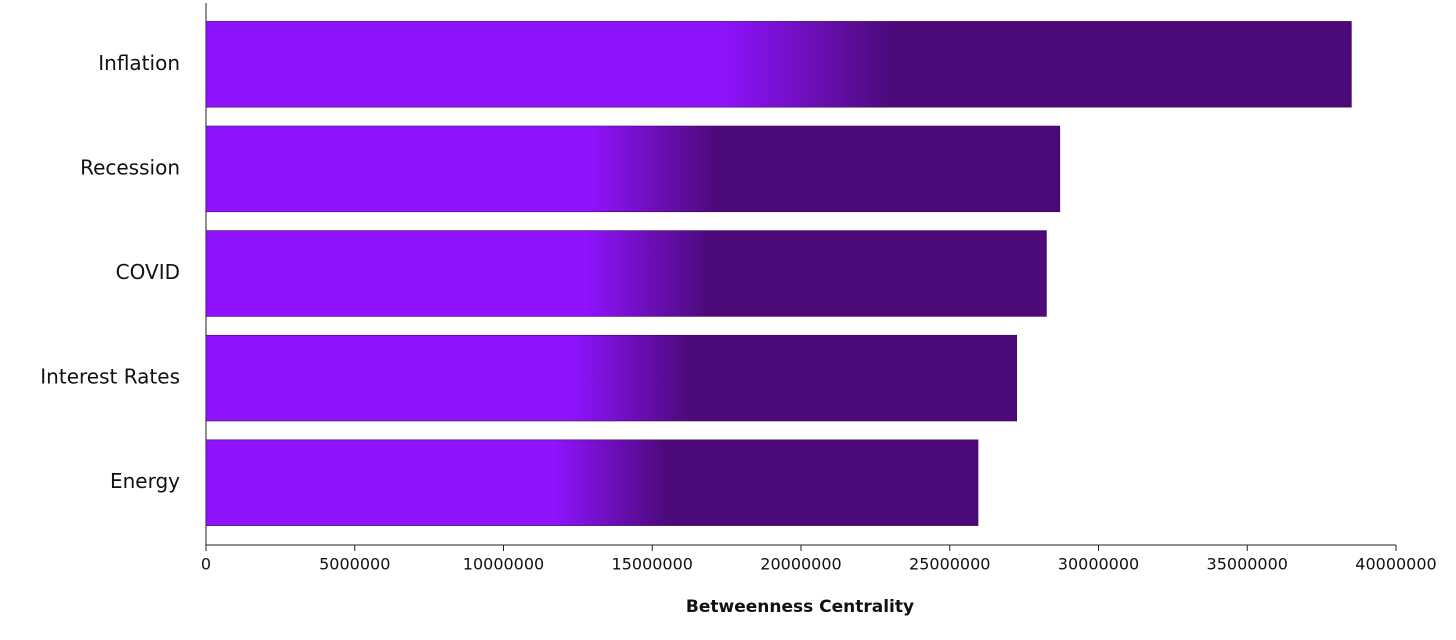 This screenshot has width=1456, height=640. I want to click on x-tick-label: 0, so click(206, 564).